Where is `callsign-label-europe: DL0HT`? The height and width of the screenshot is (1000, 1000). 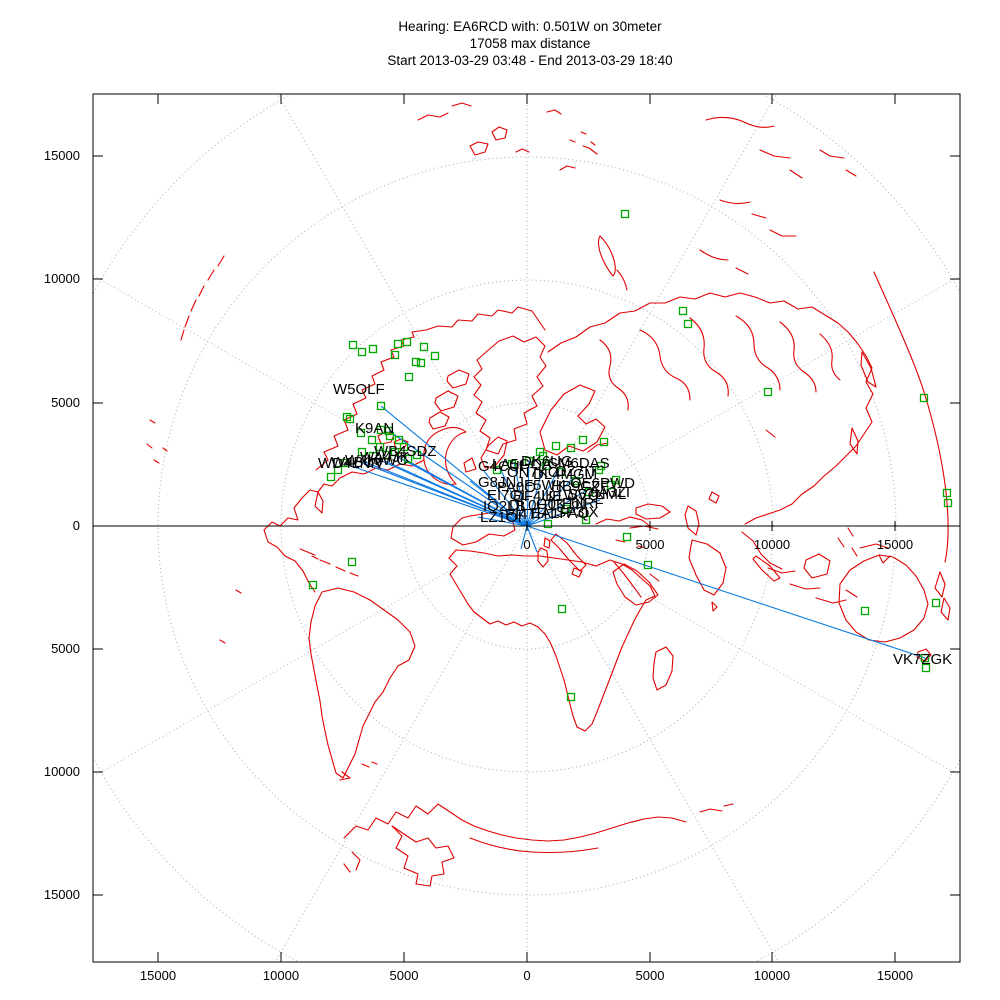
callsign-label-europe: DL0HT is located at coordinates (533, 505).